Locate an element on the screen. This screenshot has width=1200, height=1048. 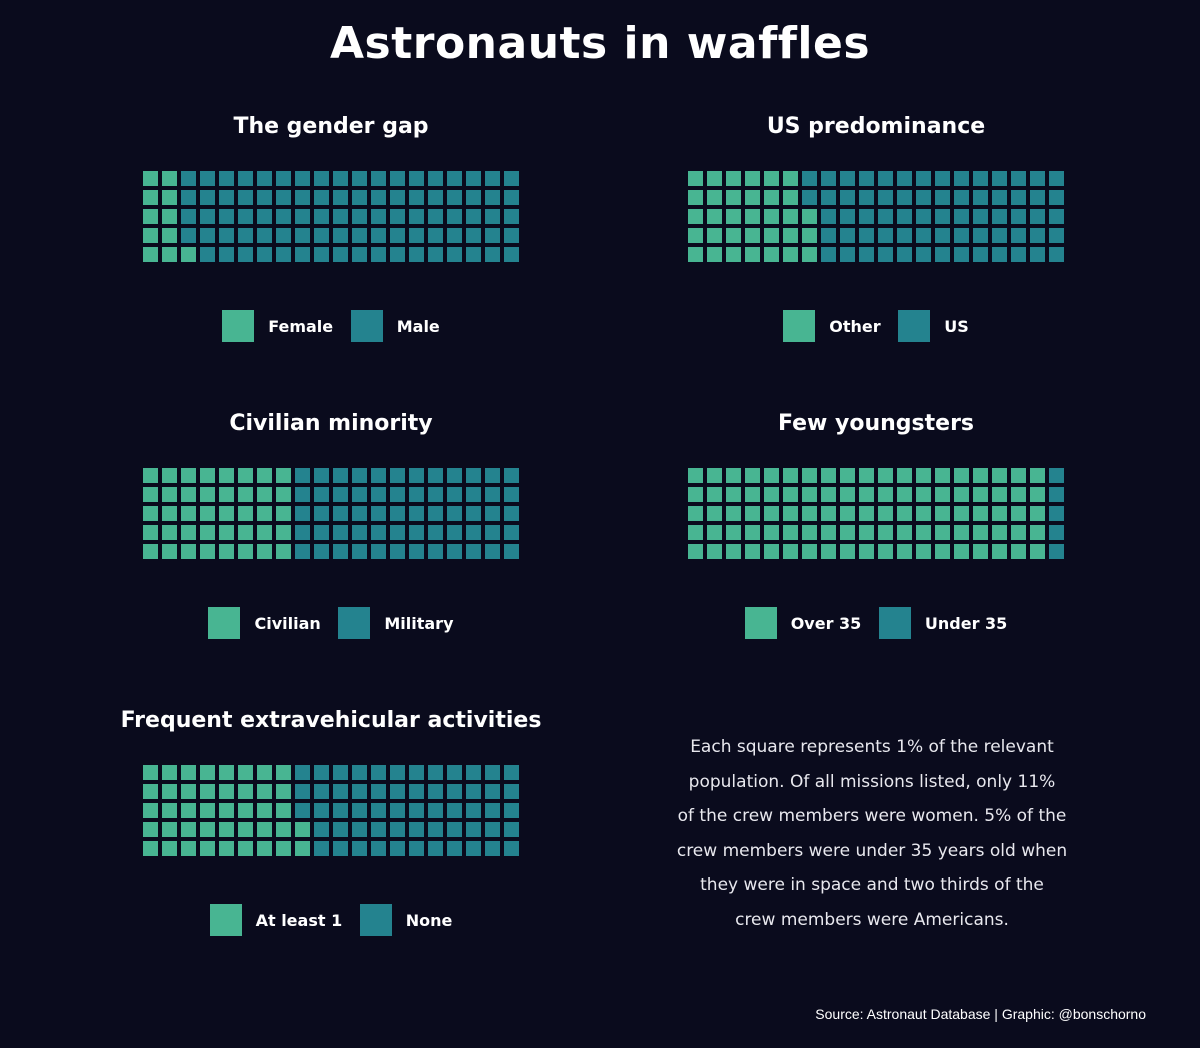
legend-label: Other is located at coordinates (855, 326).